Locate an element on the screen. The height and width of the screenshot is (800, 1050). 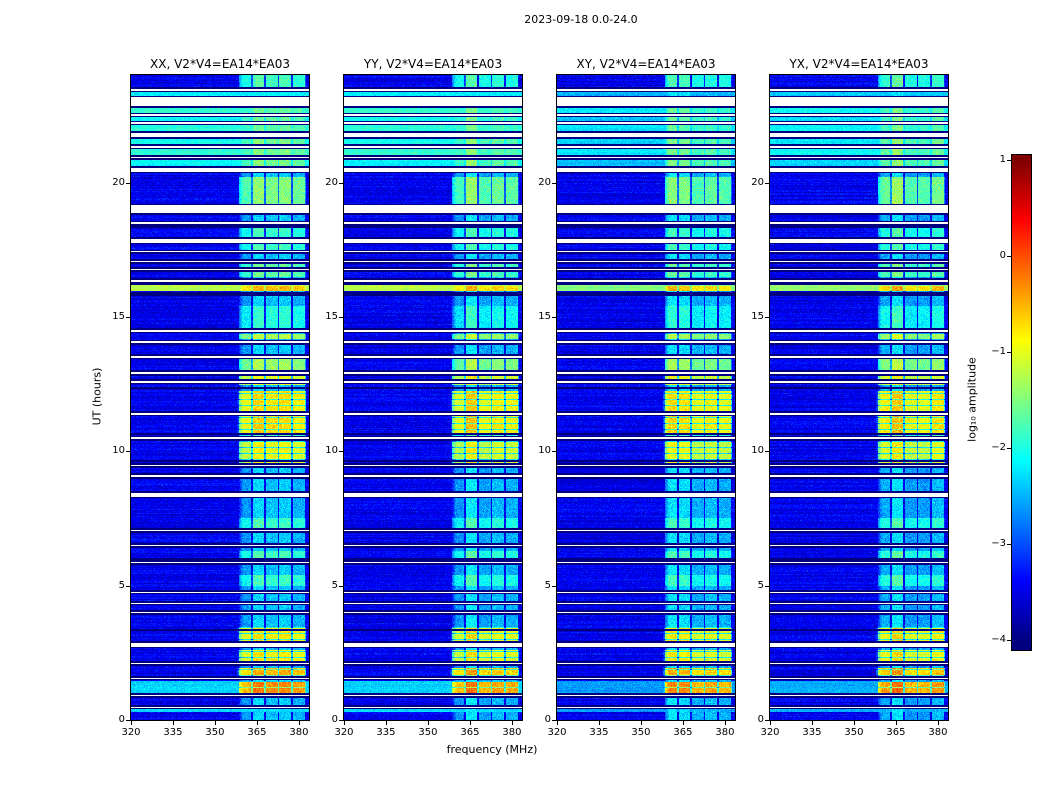
spectrogram-canvas-xx is located at coordinates (220, 397).